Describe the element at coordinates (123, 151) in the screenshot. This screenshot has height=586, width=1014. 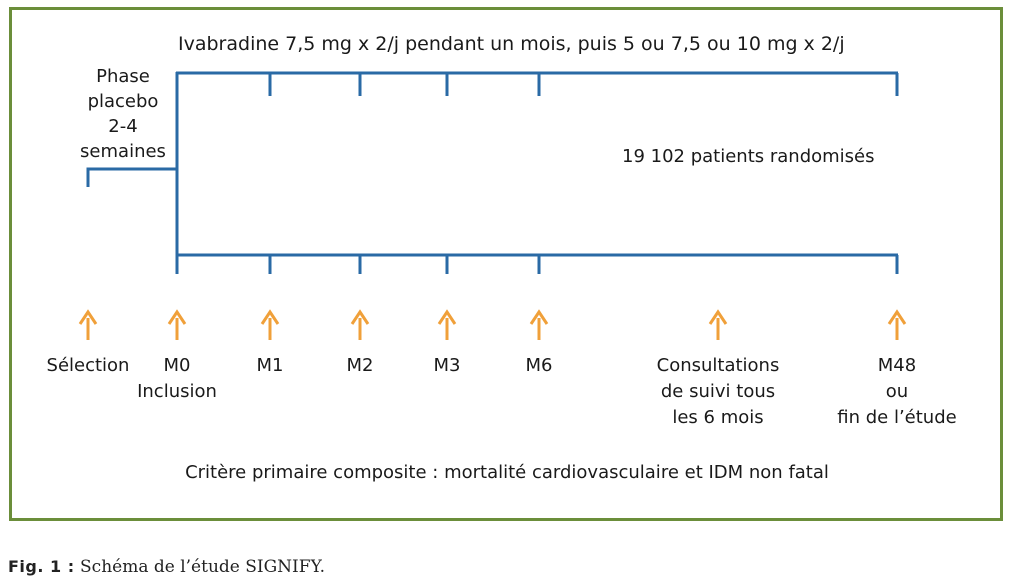
I see `placebo-phase-line: semaines` at that location.